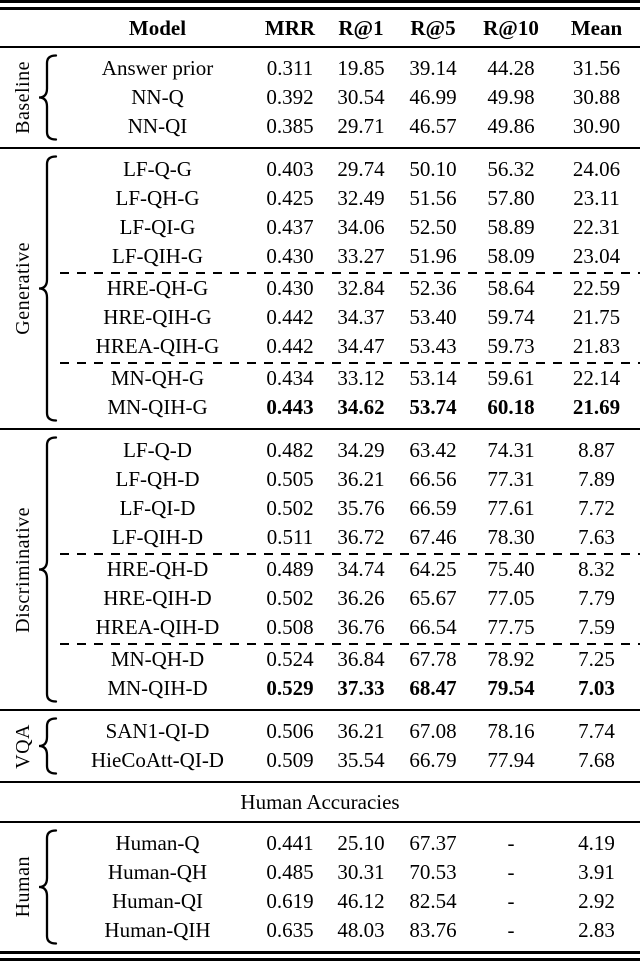 The height and width of the screenshot is (974, 640). I want to click on metric-cell-r-10: 77.05, so click(511, 598).